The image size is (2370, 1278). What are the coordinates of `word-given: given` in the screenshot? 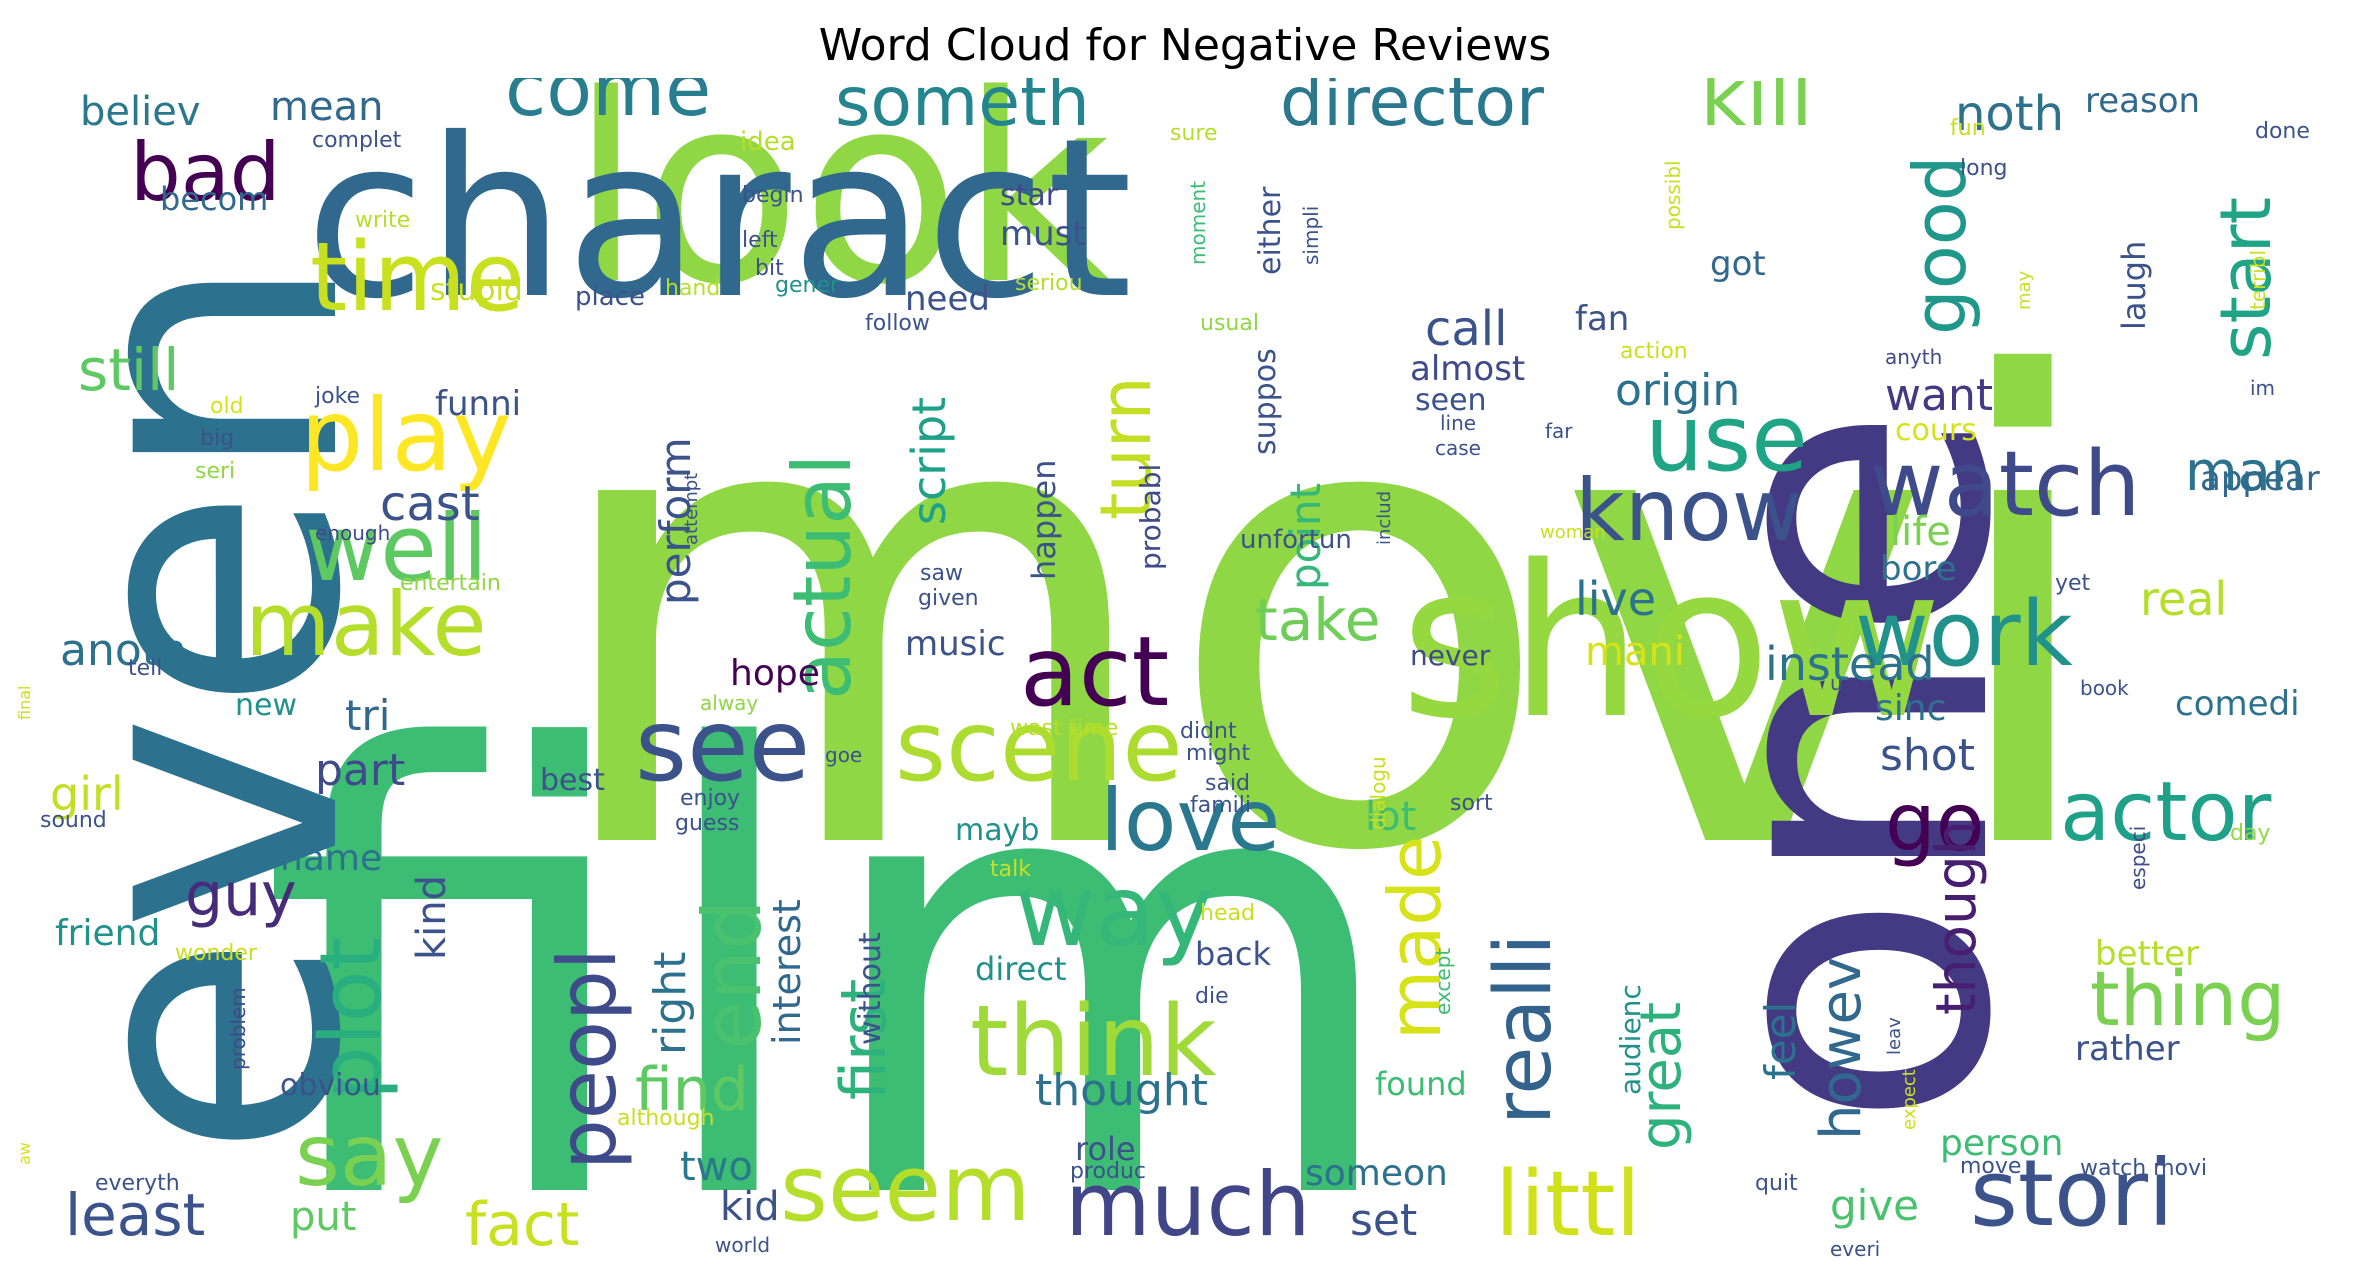 It's located at (948, 598).